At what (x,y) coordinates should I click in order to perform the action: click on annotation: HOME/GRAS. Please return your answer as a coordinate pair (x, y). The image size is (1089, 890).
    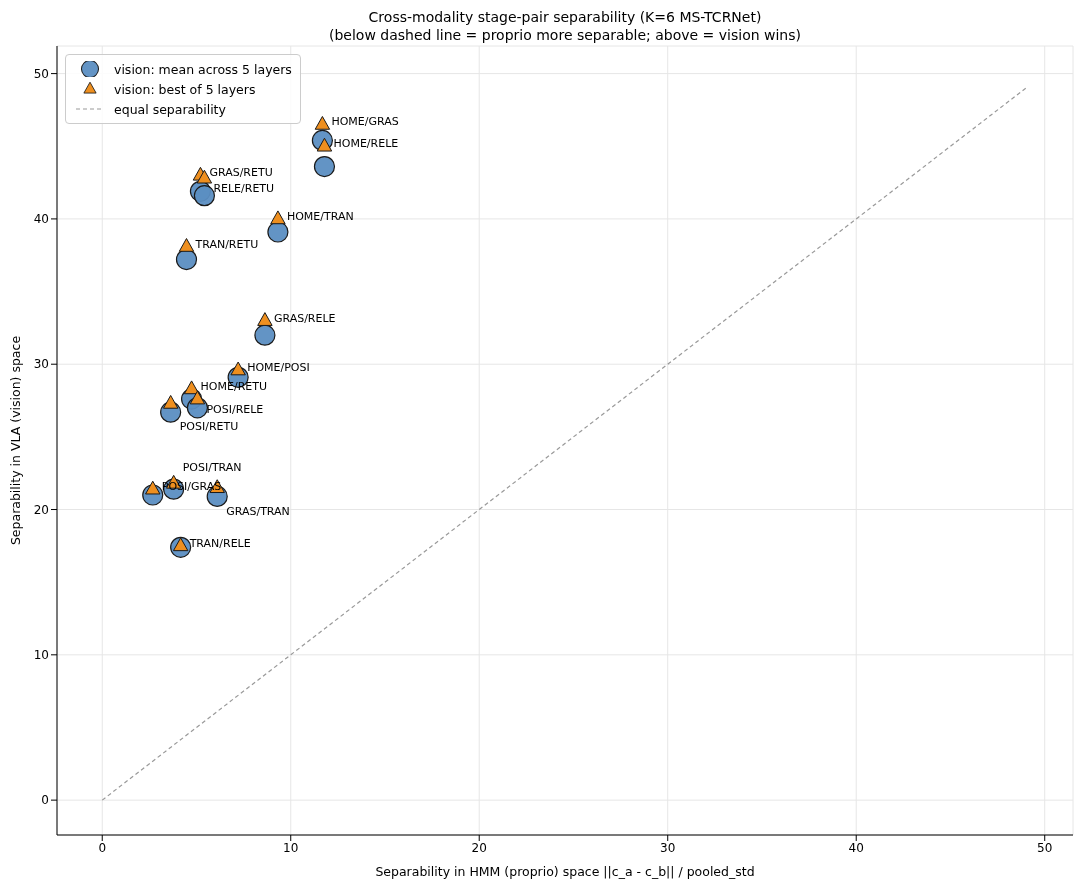
    Looking at the image, I should click on (365, 122).